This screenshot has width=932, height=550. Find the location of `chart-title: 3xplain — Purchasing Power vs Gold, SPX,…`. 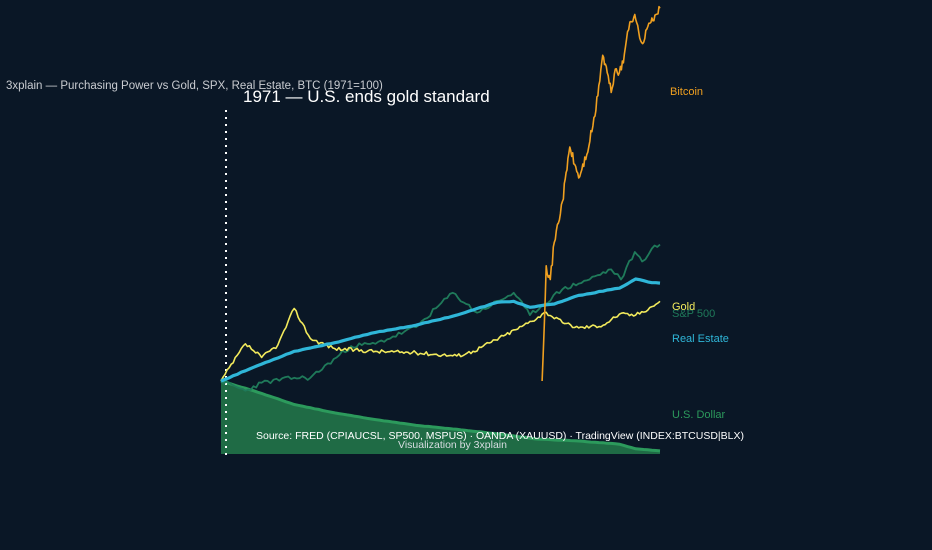

chart-title: 3xplain — Purchasing Power vs Gold, SPX,… is located at coordinates (194, 86).